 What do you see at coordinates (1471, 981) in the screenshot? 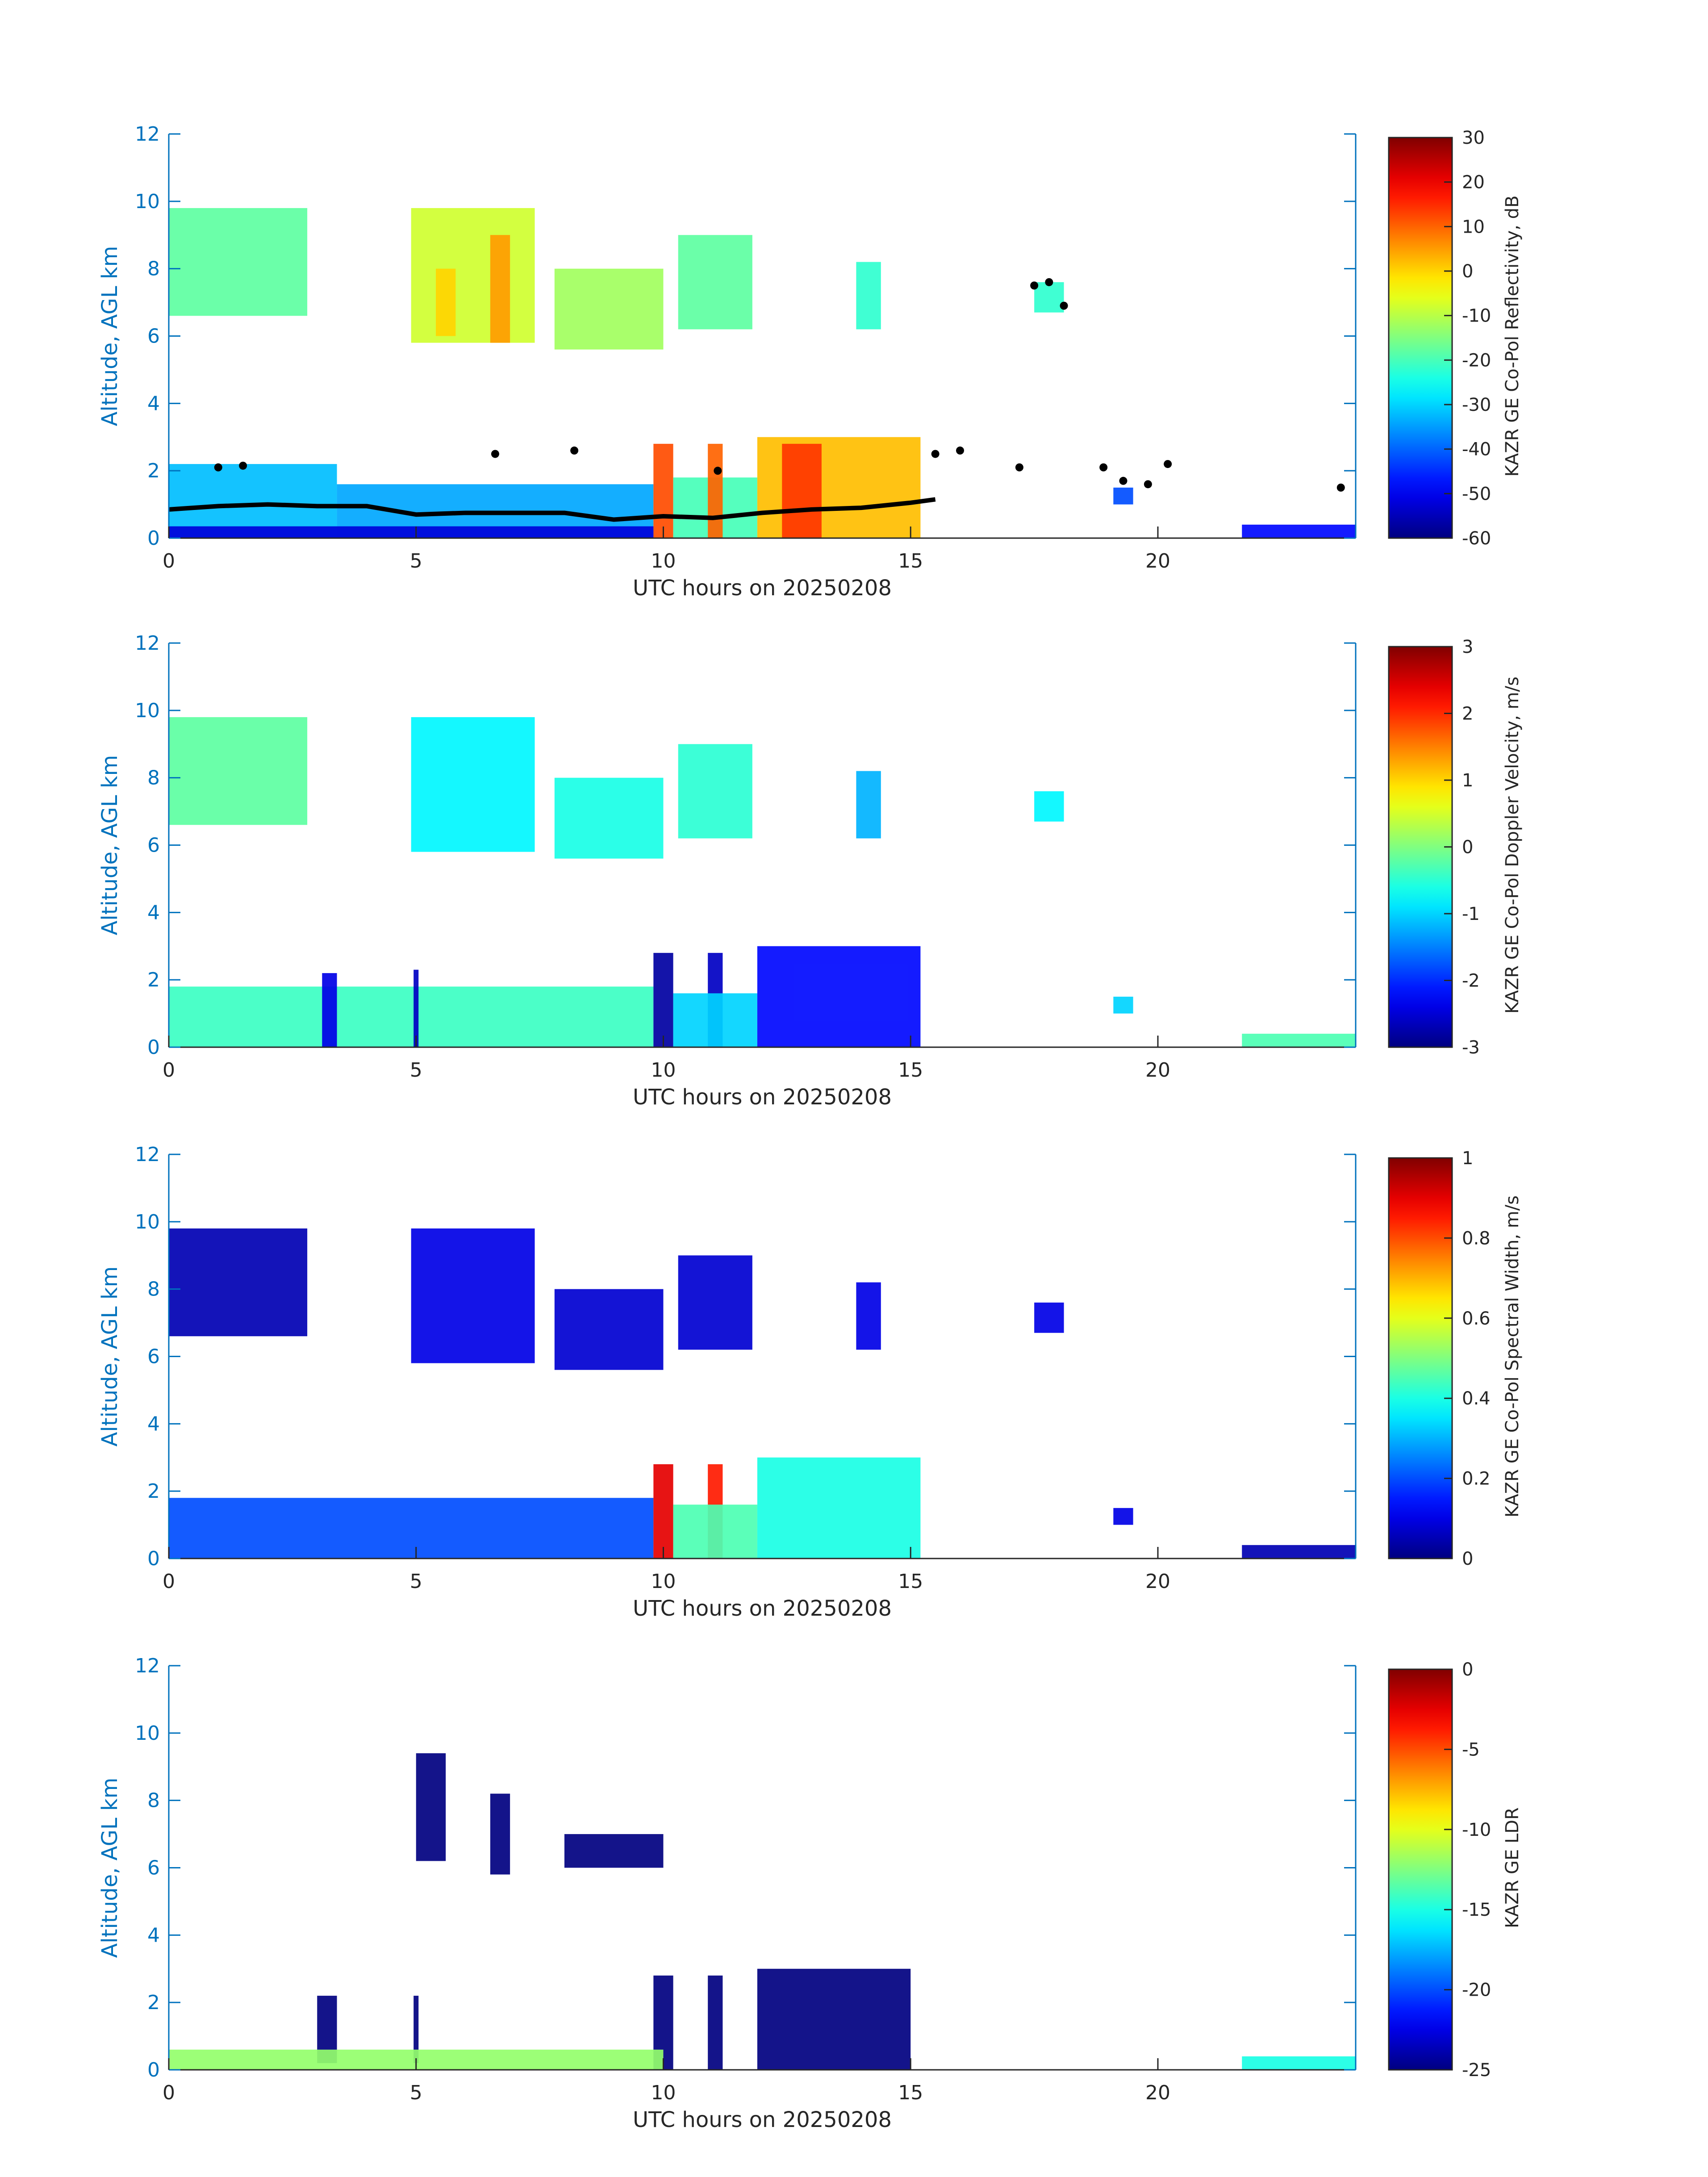
I see `colorbar-tick-label: -2` at bounding box center [1471, 981].